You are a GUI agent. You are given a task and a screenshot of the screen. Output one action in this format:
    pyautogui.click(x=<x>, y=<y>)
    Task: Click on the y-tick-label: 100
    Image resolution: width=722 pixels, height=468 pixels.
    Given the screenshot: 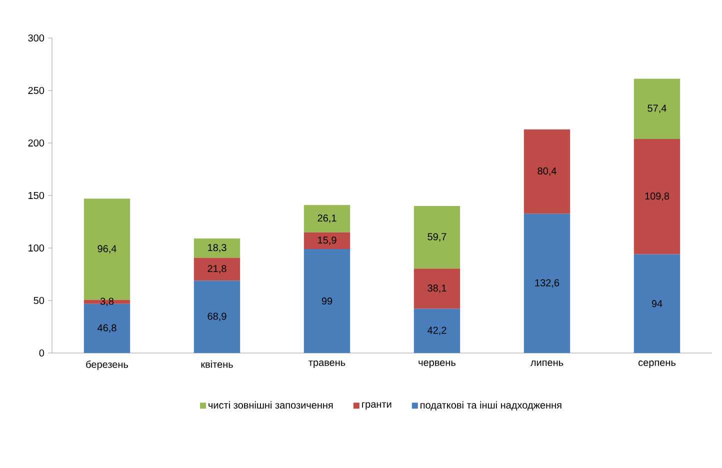 What is the action you would take?
    pyautogui.click(x=36, y=248)
    